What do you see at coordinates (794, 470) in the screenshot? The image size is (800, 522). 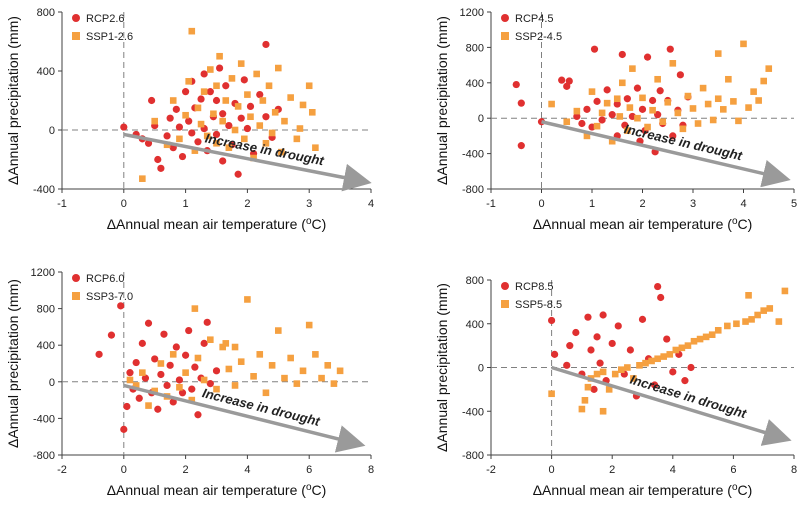 I see `x-tick-label: 8` at bounding box center [794, 470].